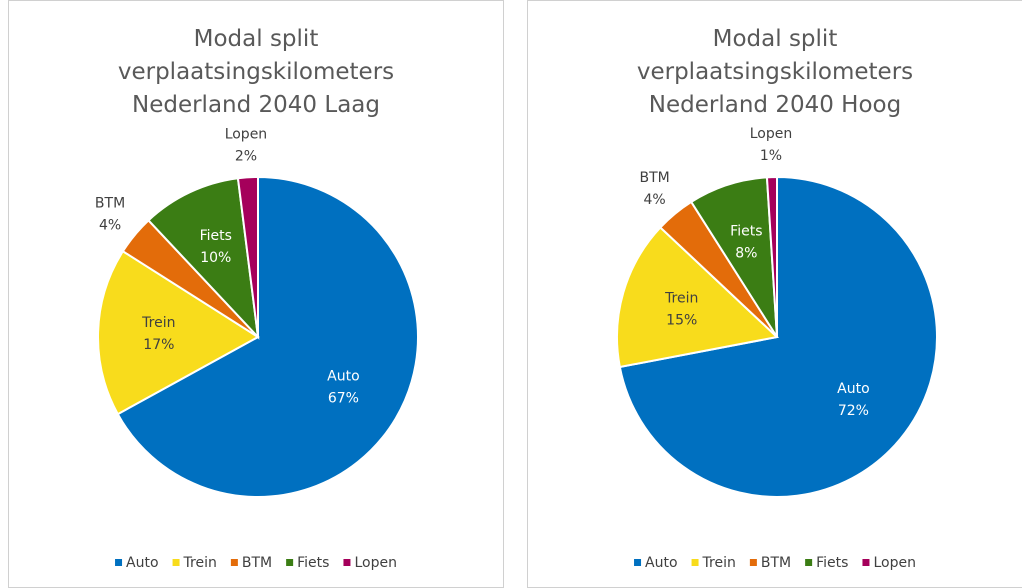 This screenshot has width=1022, height=588. I want to click on slice-value: 8%, so click(746, 254).